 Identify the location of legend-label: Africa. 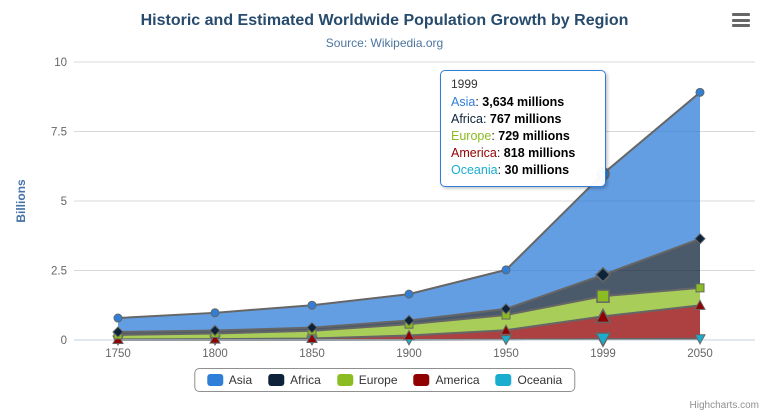
(305, 380).